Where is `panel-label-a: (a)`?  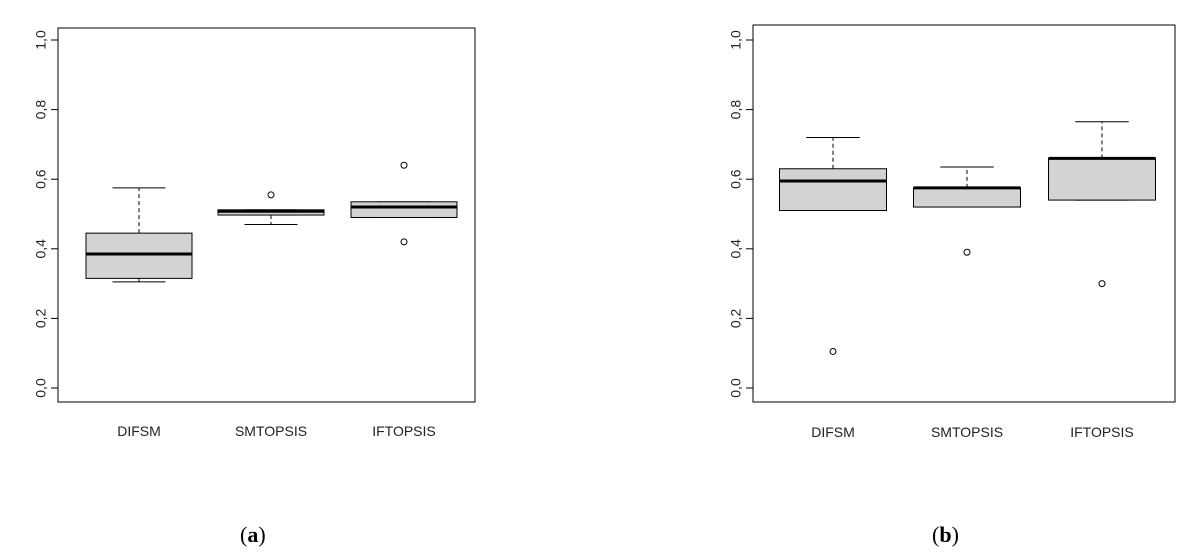
panel-label-a: (a) is located at coordinates (253, 534).